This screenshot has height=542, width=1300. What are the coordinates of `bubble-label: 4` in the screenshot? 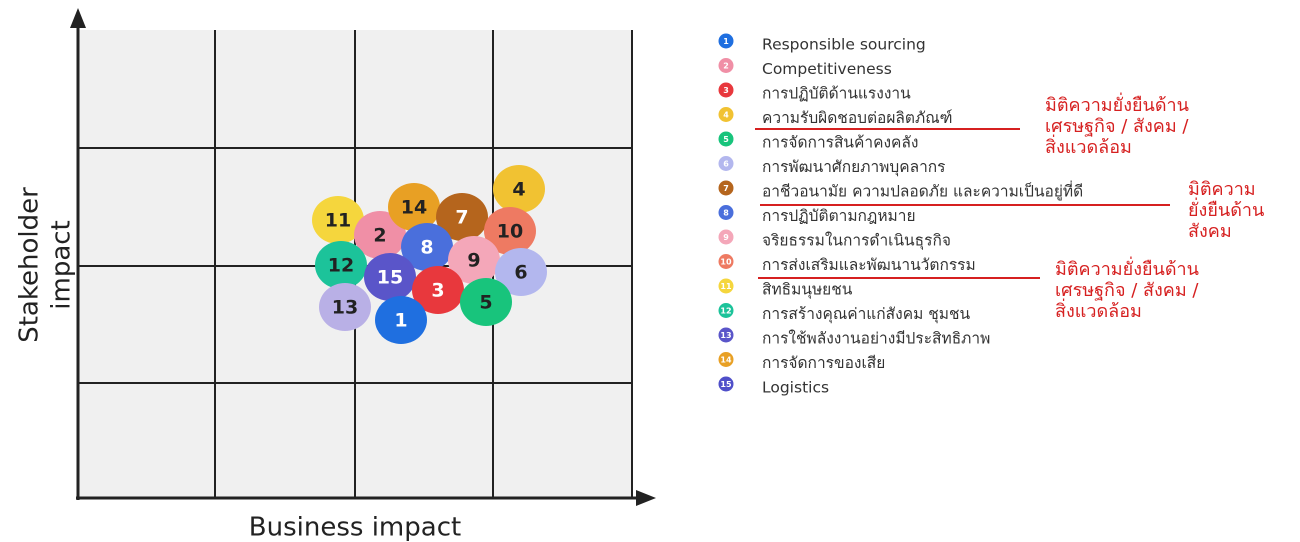 It's located at (518, 190).